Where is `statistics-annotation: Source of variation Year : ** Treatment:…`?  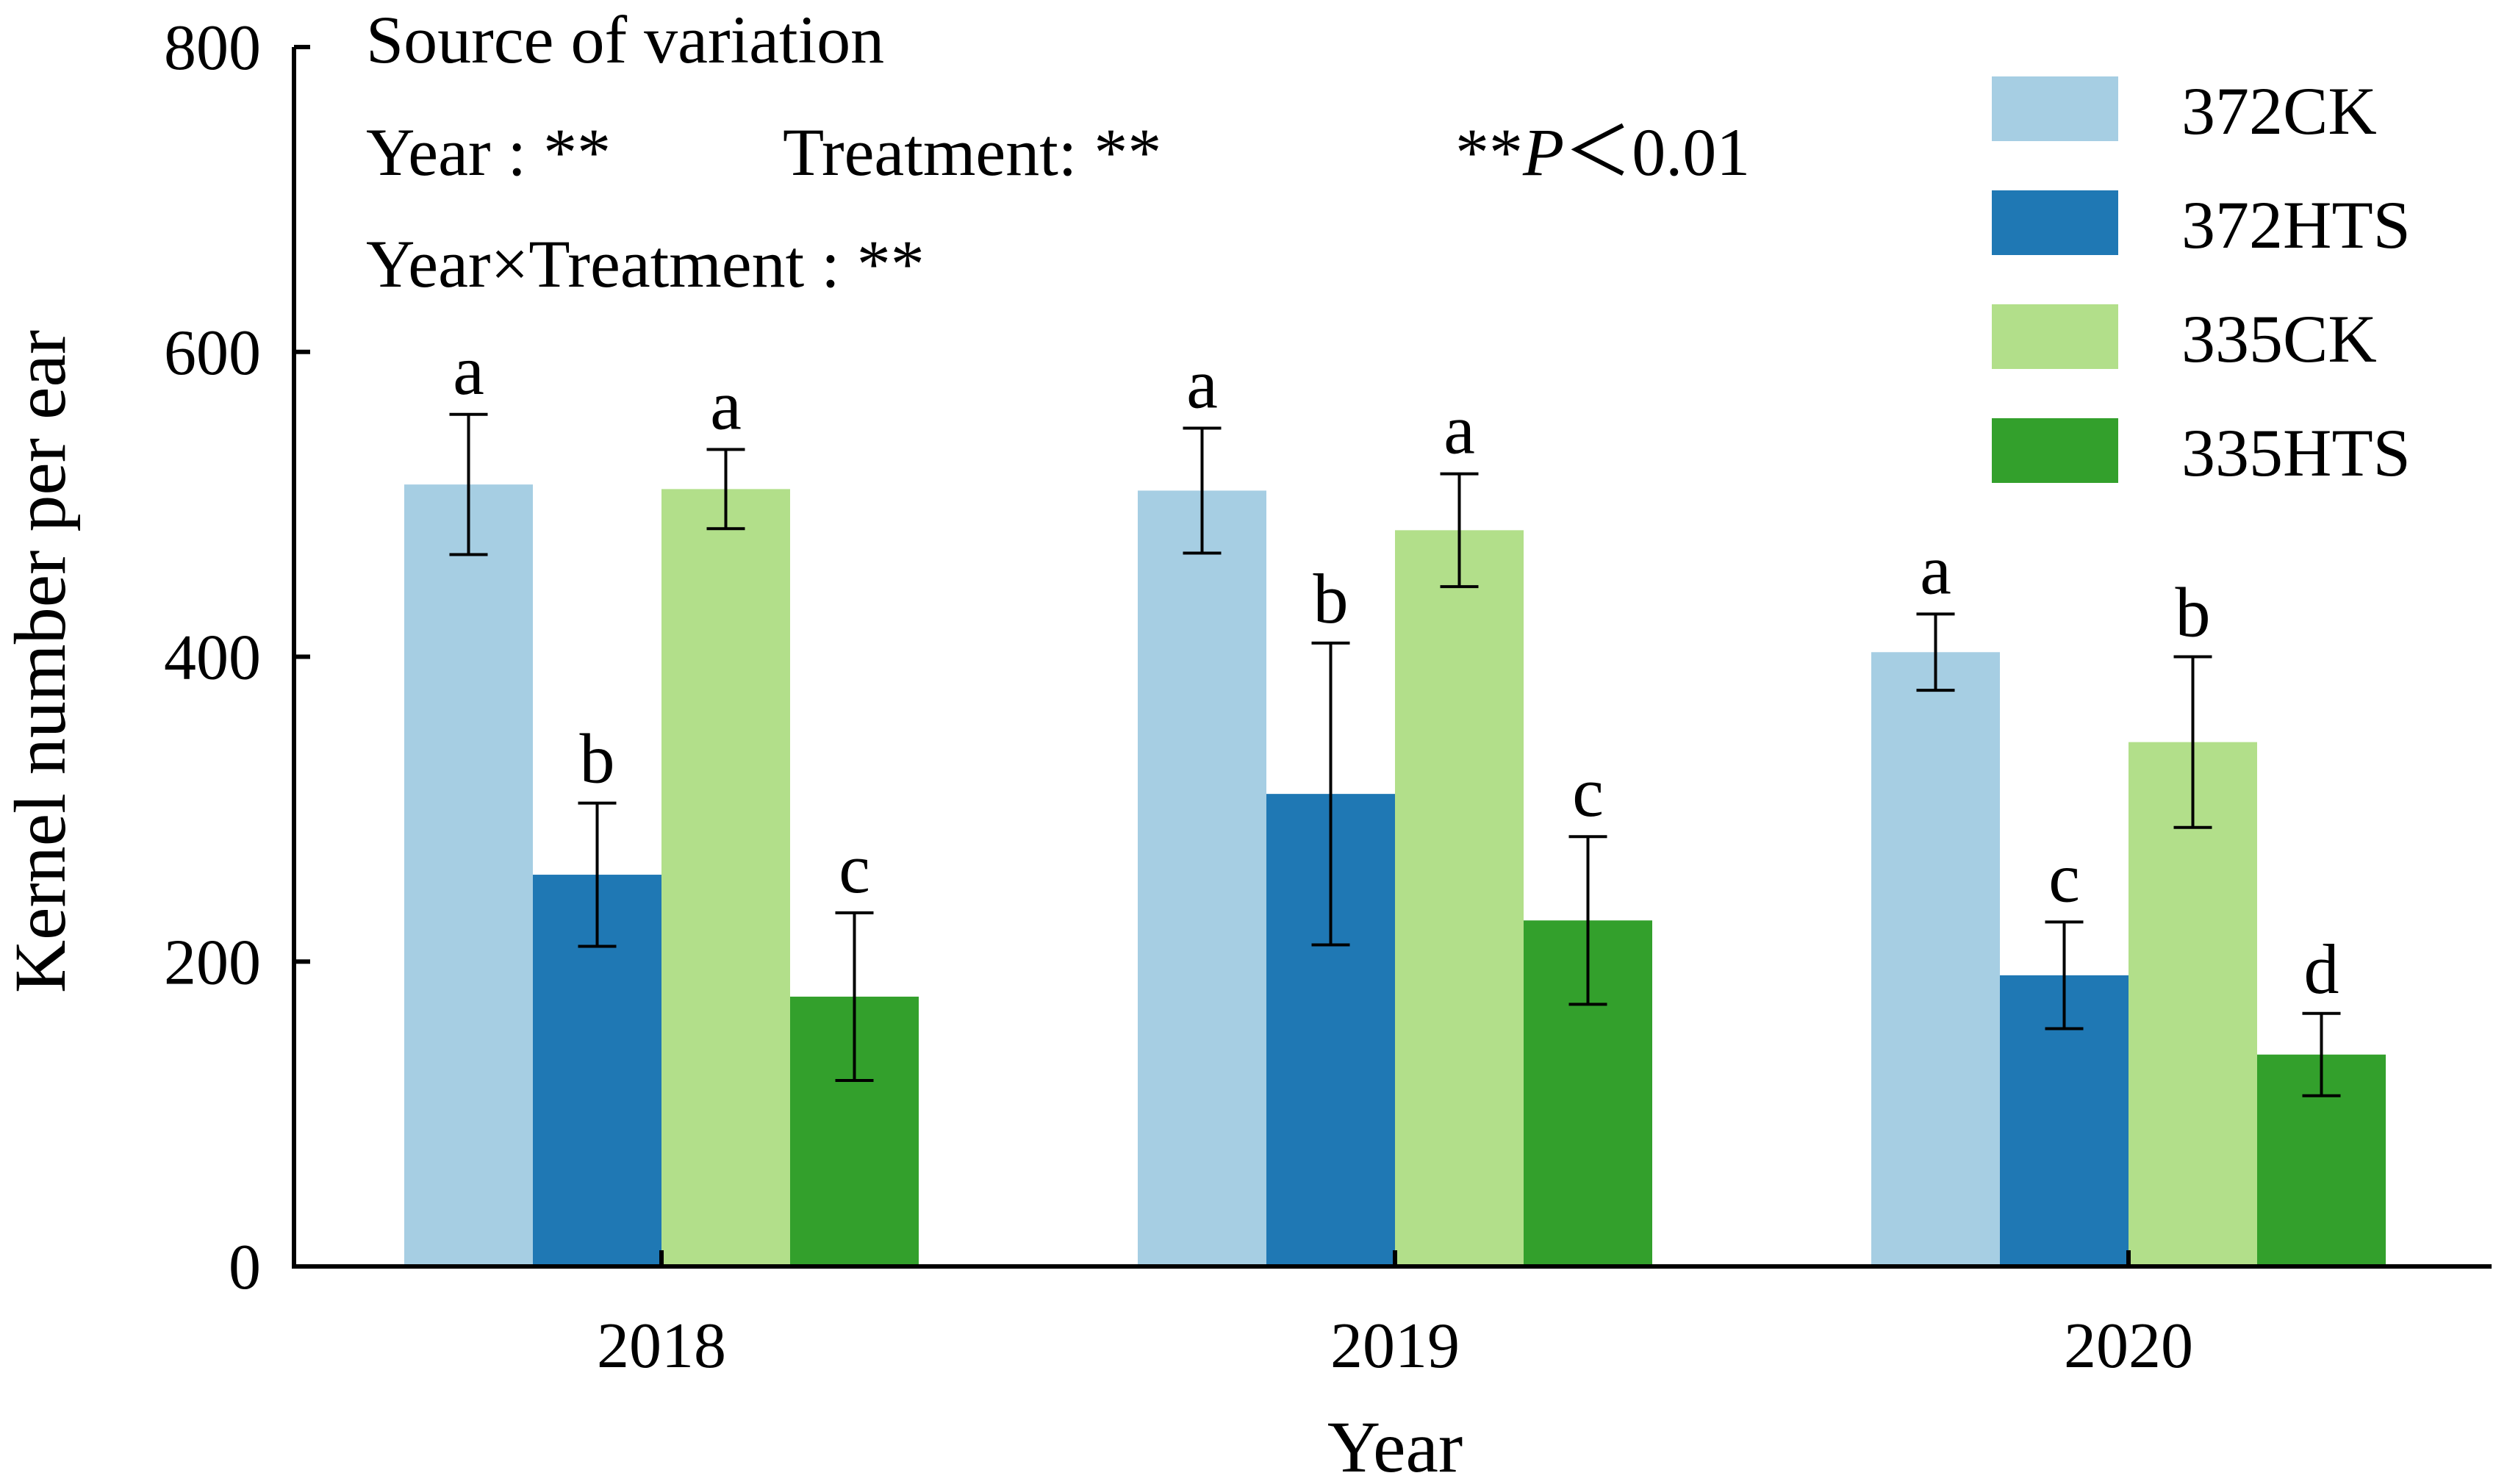 statistics-annotation: Source of variation Year : ** Treatment:… is located at coordinates (1058, 152).